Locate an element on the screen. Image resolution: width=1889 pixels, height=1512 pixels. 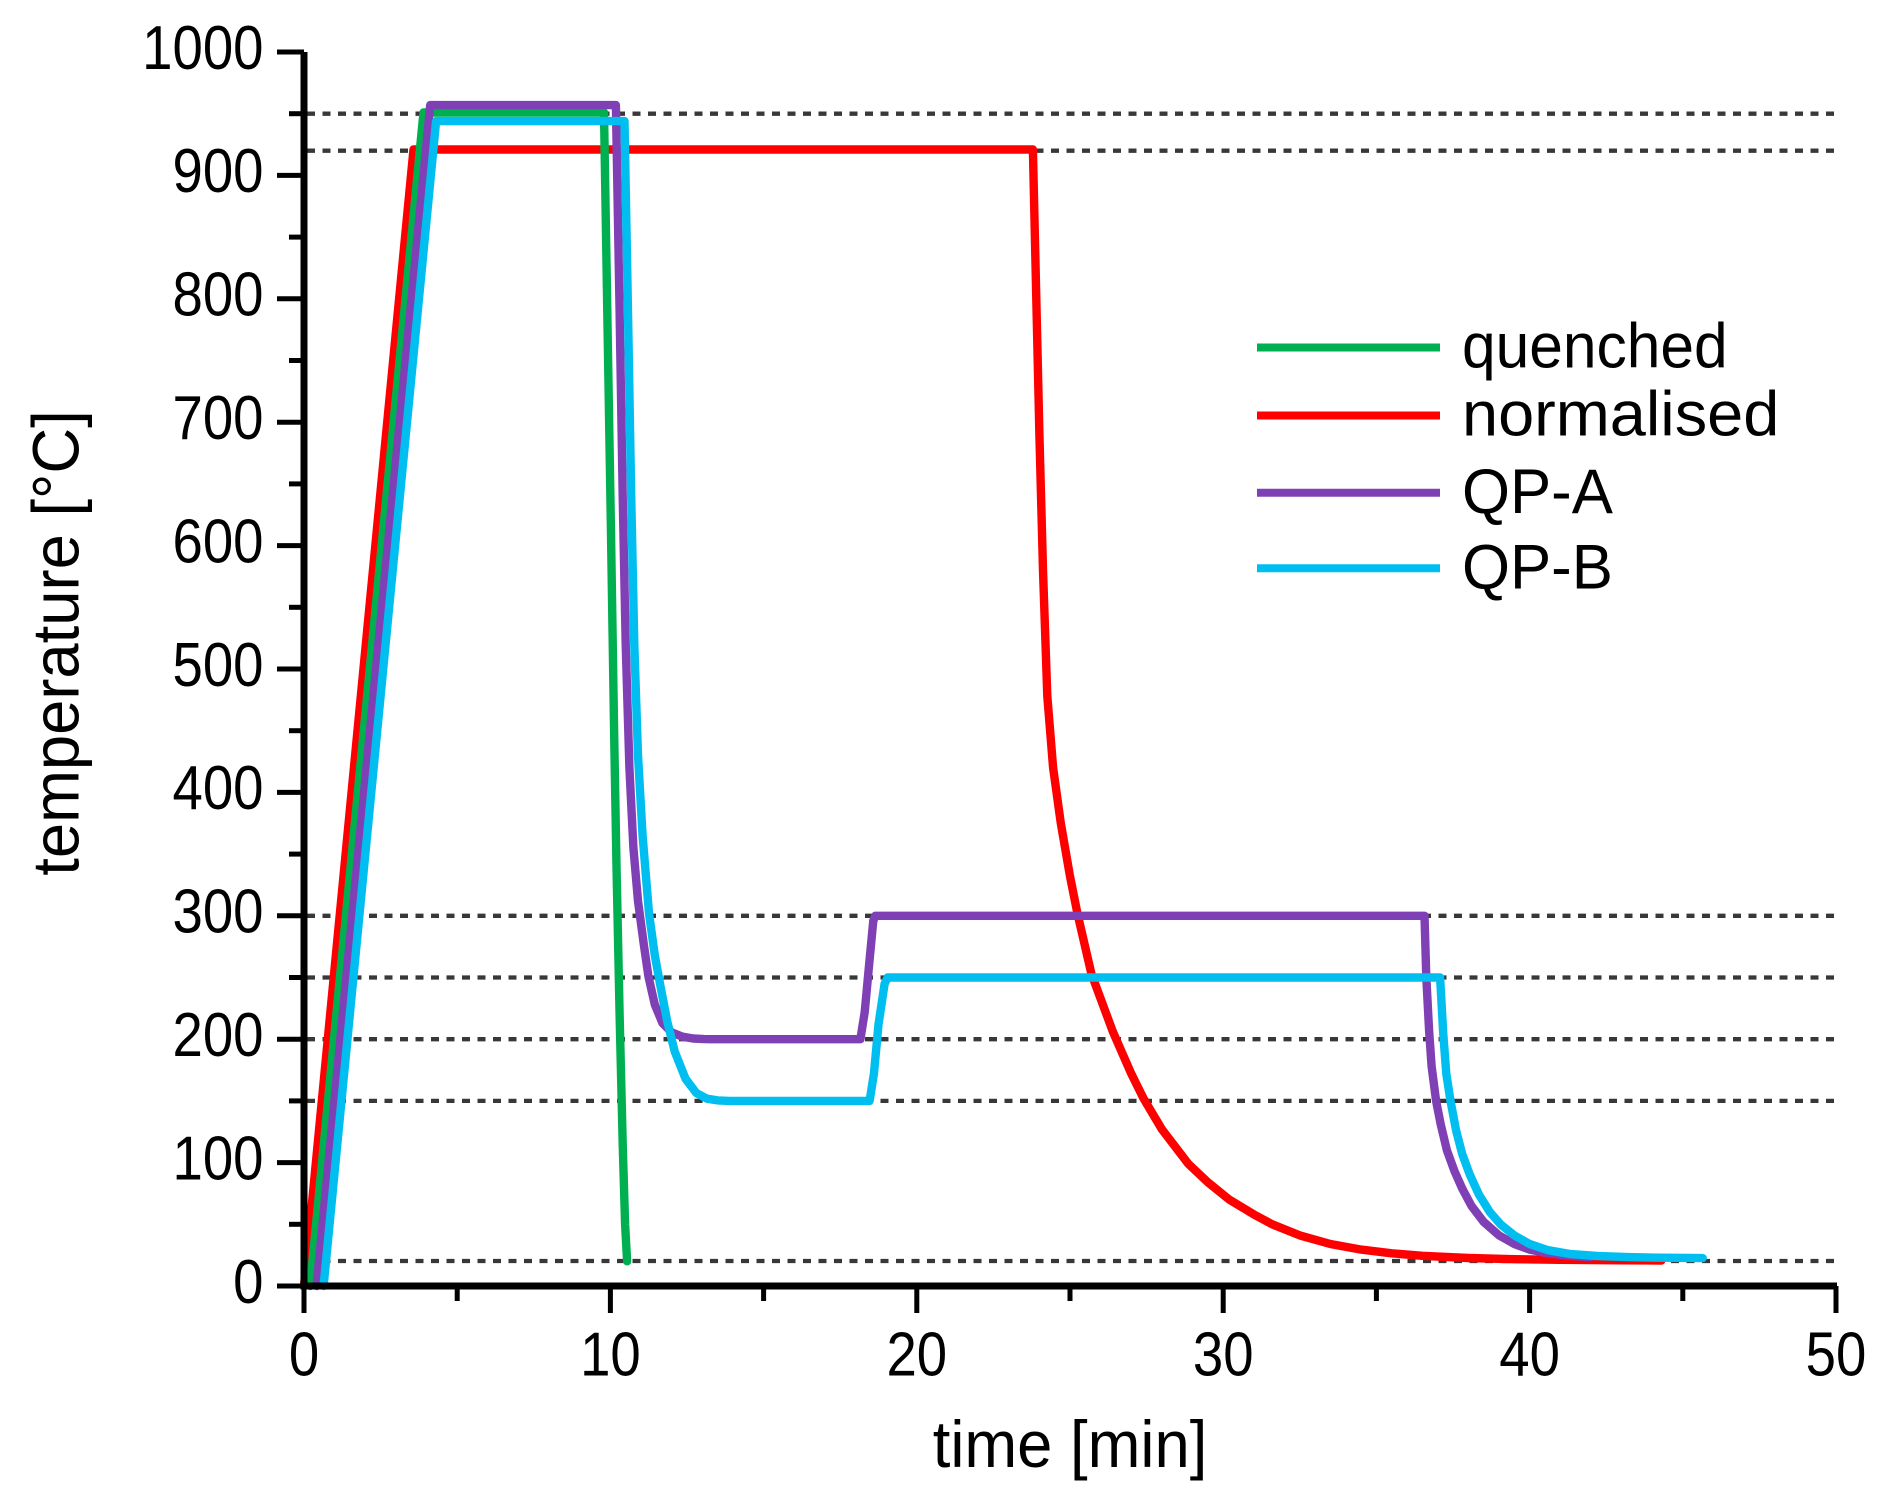
svg-text: 50 is located at coordinates (1836, 1354).